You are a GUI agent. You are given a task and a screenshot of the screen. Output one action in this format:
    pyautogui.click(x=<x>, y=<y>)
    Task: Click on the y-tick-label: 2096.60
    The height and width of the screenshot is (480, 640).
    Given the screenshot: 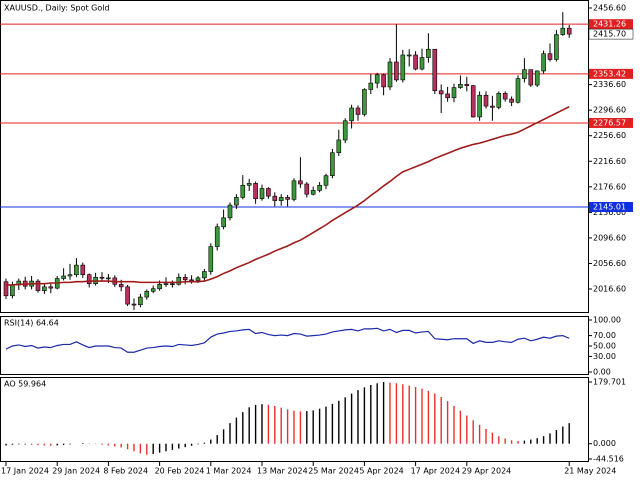 What is the action you would take?
    pyautogui.click(x=609, y=237)
    